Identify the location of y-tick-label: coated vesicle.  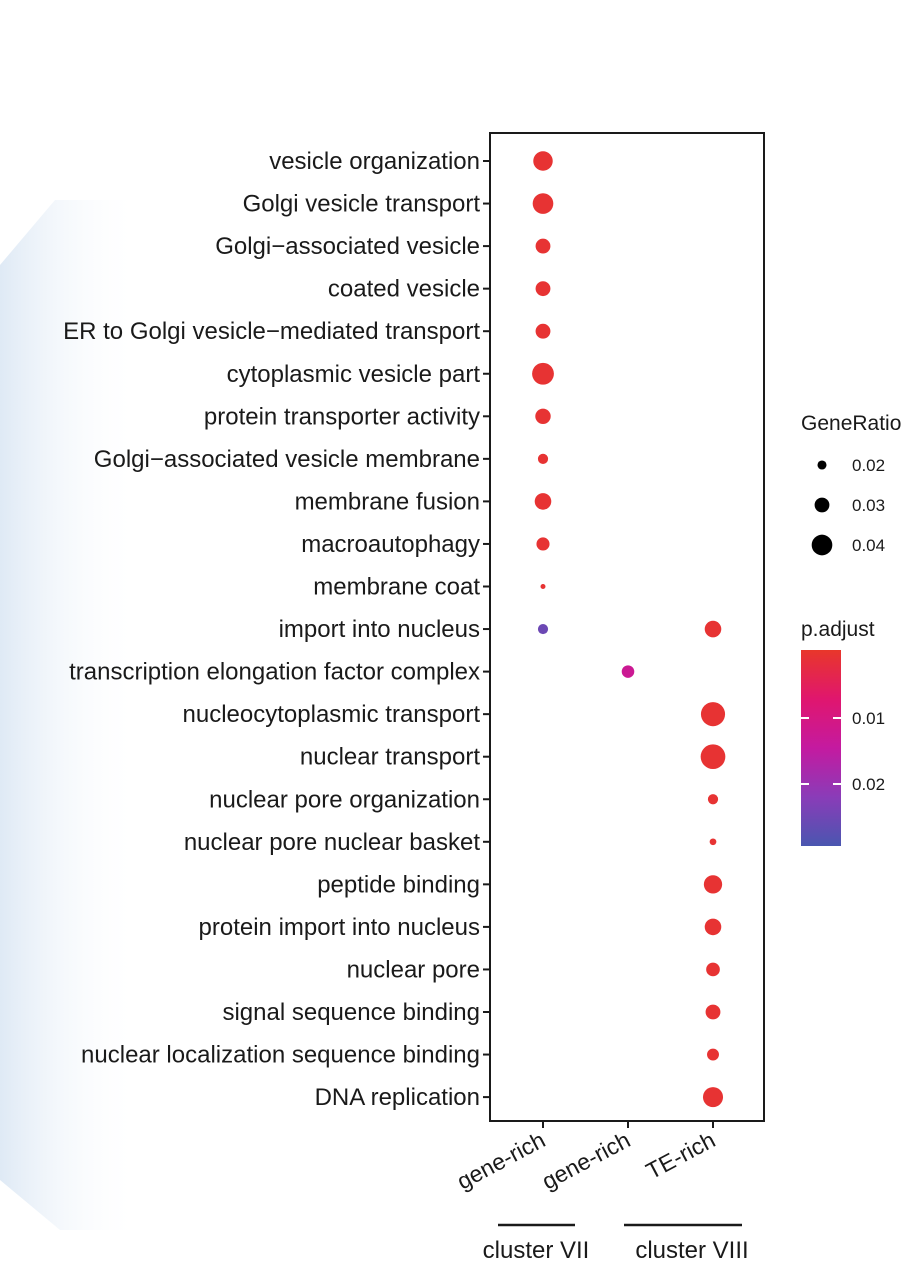
(404, 289).